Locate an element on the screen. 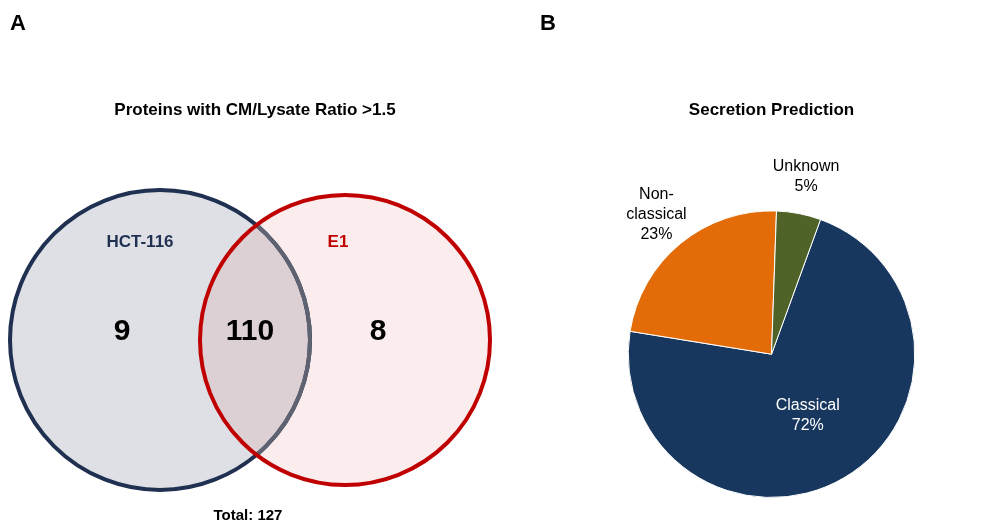  text: B is located at coordinates (548, 23).